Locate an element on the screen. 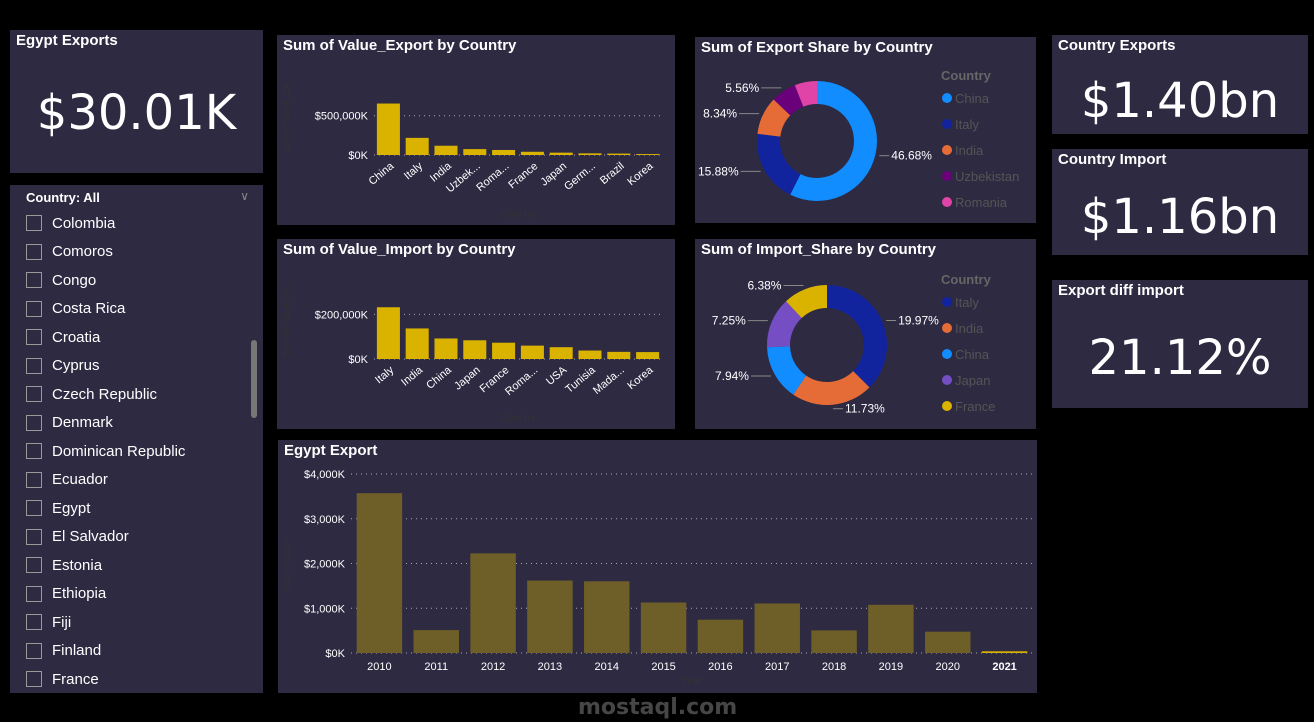  slicer-item: Costa Rica is located at coordinates (75, 309).